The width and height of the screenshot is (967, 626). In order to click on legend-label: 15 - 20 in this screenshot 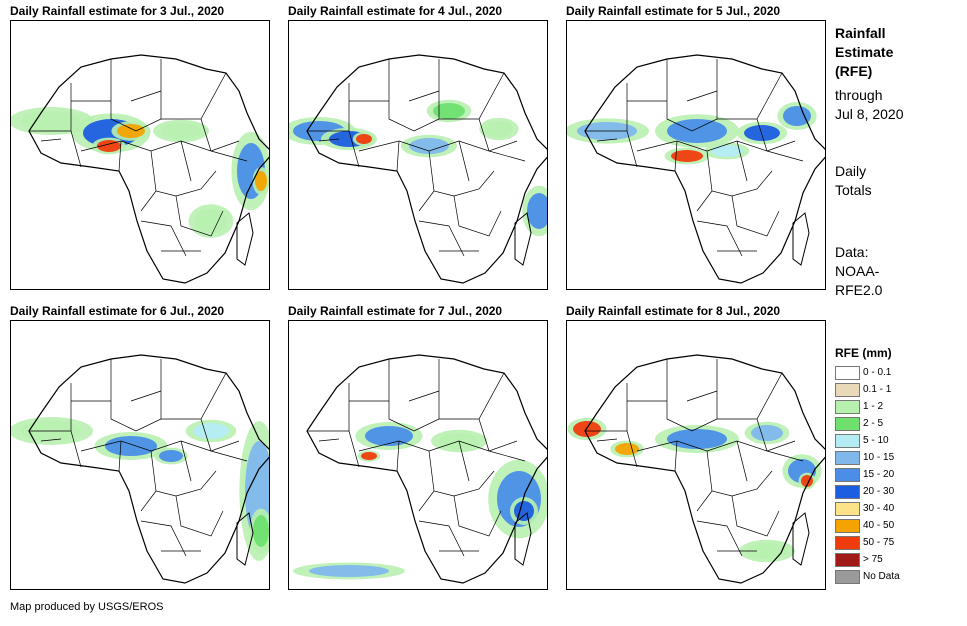, I will do `click(879, 474)`.